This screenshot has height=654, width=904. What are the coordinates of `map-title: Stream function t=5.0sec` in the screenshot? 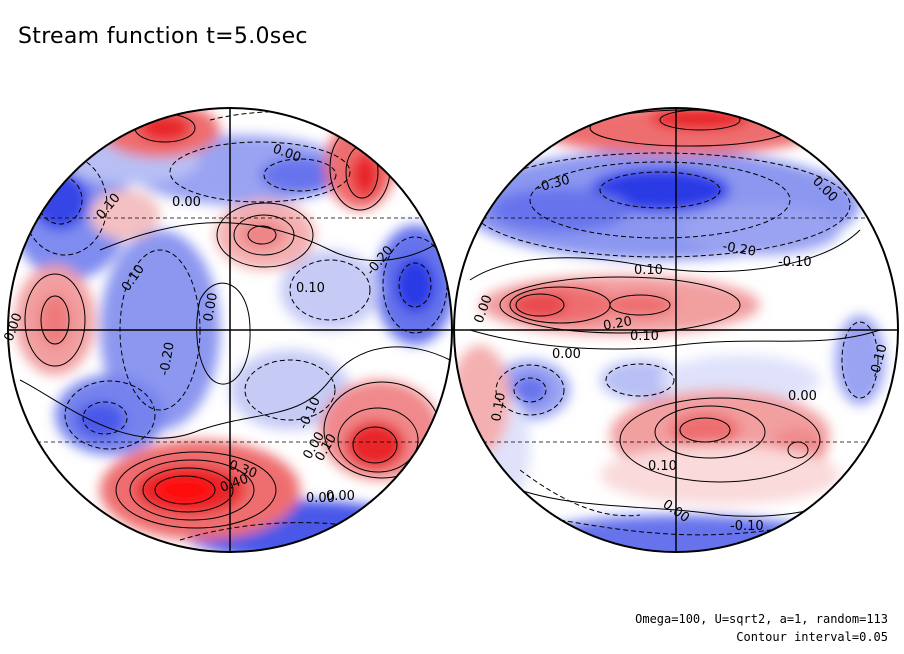 It's located at (163, 36).